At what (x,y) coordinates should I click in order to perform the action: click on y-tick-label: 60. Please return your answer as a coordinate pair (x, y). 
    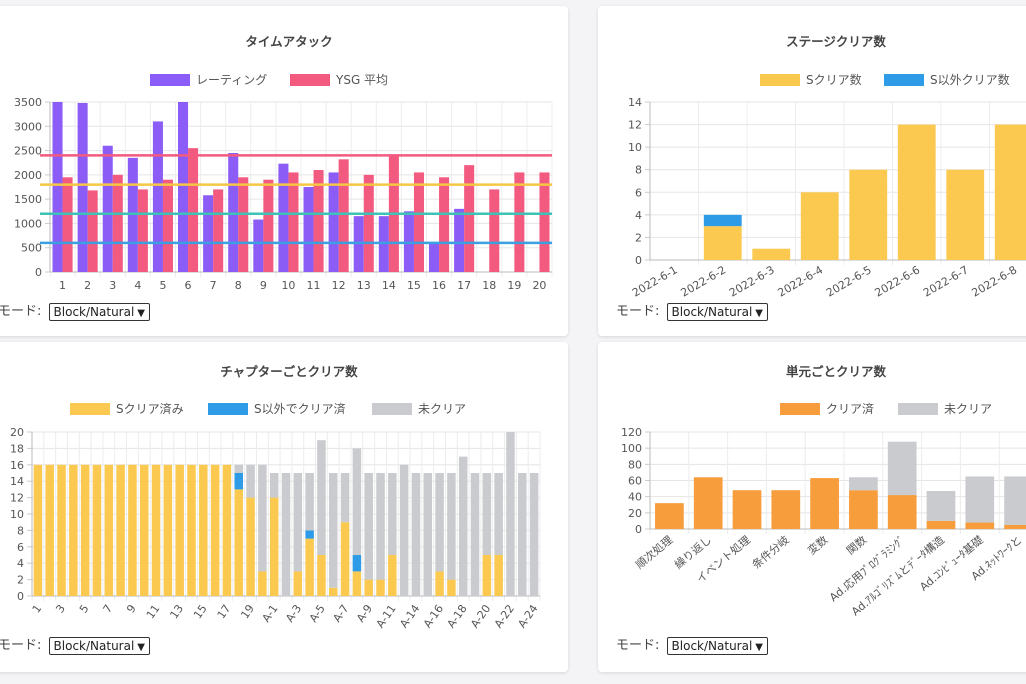
    Looking at the image, I should click on (635, 481).